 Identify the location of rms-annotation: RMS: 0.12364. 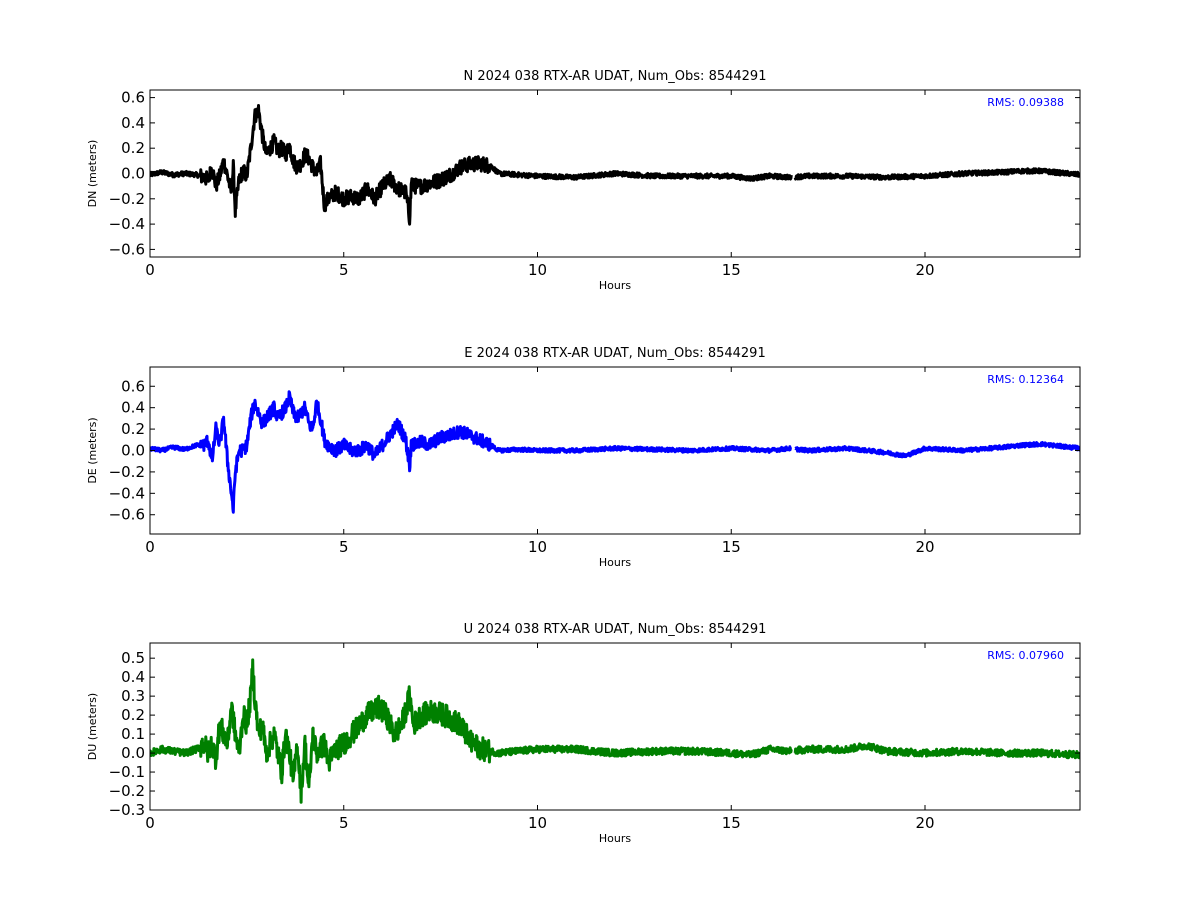
(1025, 379).